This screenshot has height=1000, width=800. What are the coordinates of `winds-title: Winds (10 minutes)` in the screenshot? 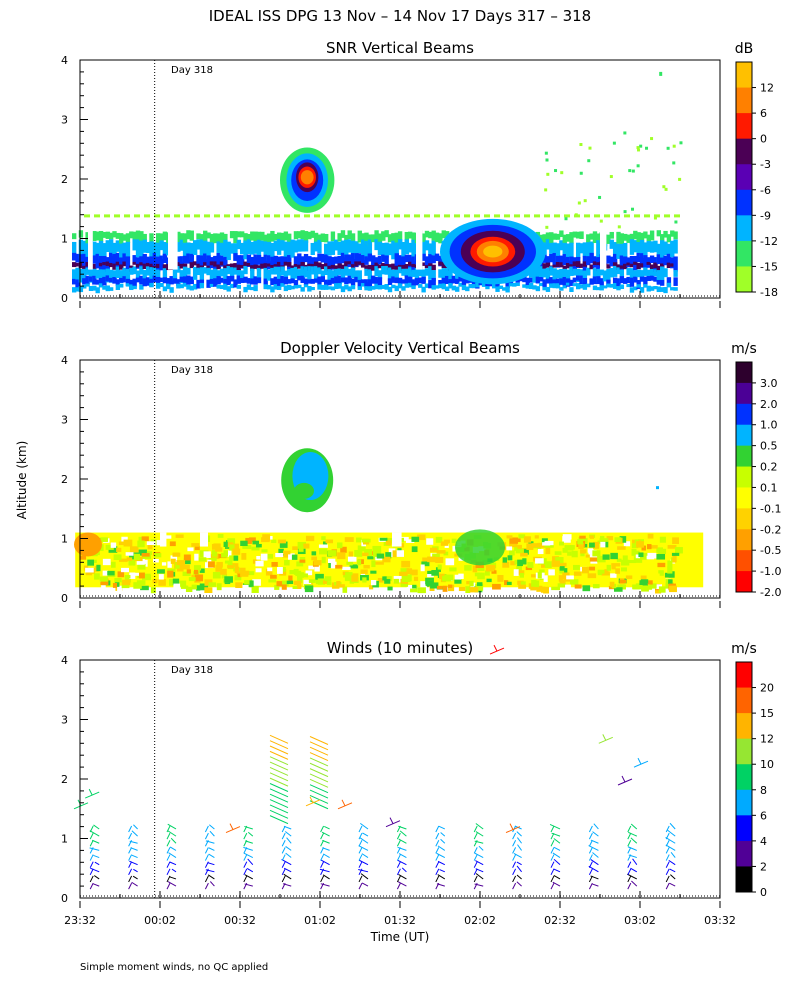 It's located at (400, 648).